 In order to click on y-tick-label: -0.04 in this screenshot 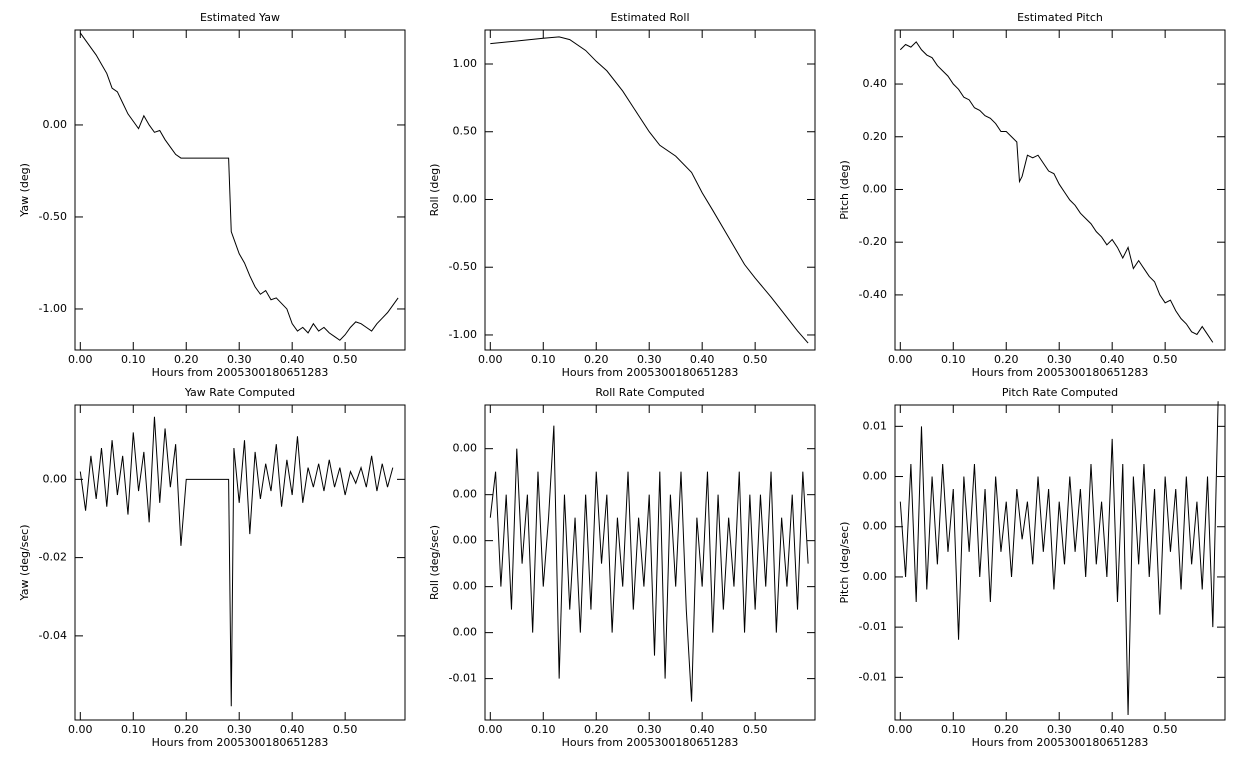, I will do `click(53, 635)`.